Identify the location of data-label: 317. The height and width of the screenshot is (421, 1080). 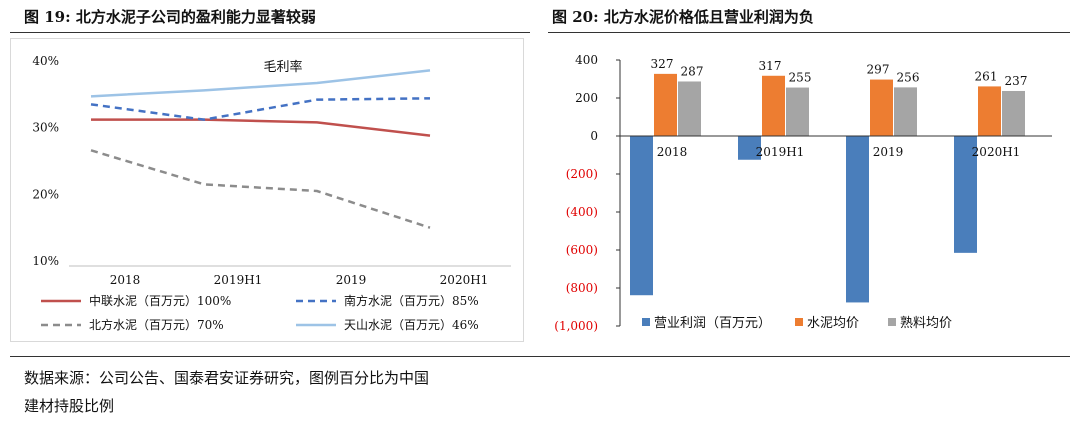
(770, 66).